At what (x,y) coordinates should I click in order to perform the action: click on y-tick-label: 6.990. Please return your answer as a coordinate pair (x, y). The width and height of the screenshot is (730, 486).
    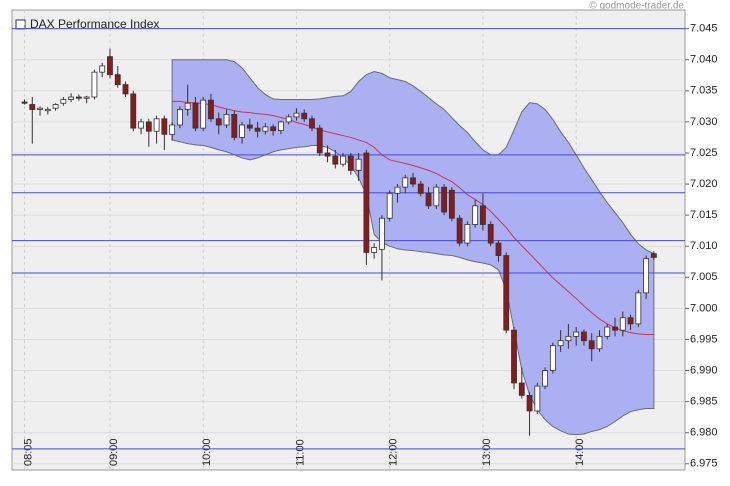
    Looking at the image, I should click on (704, 370).